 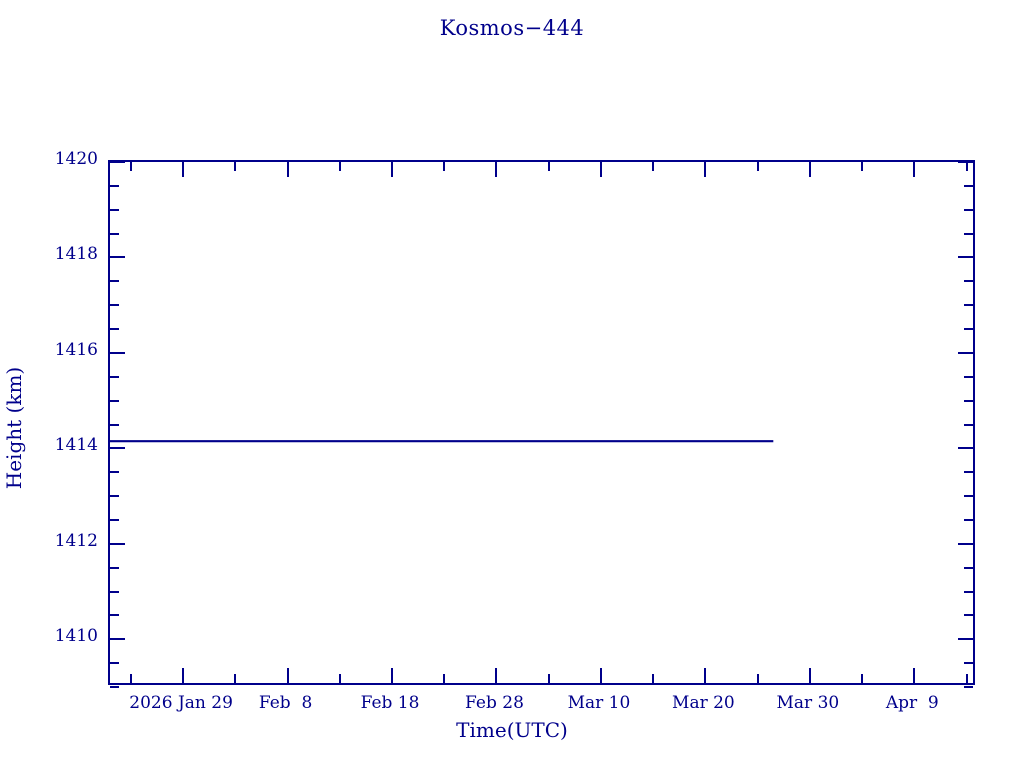 I want to click on y-axis-tick-label: 1418, so click(x=76, y=254).